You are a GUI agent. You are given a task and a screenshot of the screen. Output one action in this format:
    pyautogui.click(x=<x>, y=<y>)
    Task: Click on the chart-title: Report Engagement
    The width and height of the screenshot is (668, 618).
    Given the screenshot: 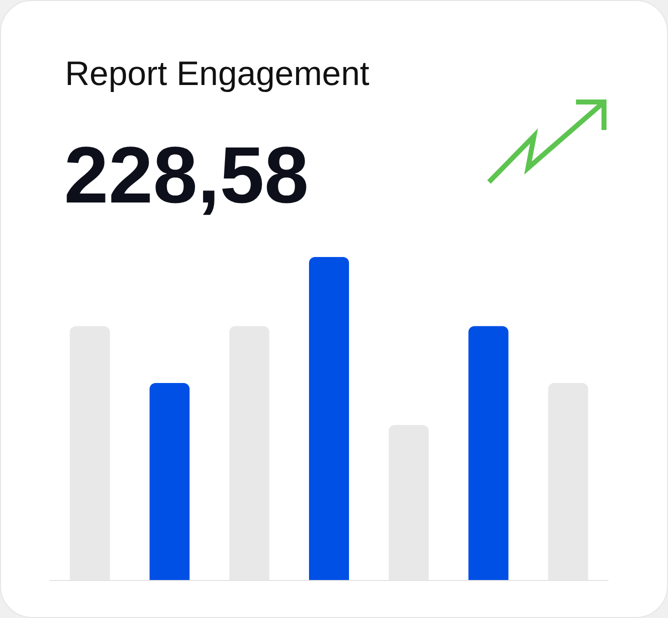 What is the action you would take?
    pyautogui.click(x=217, y=74)
    